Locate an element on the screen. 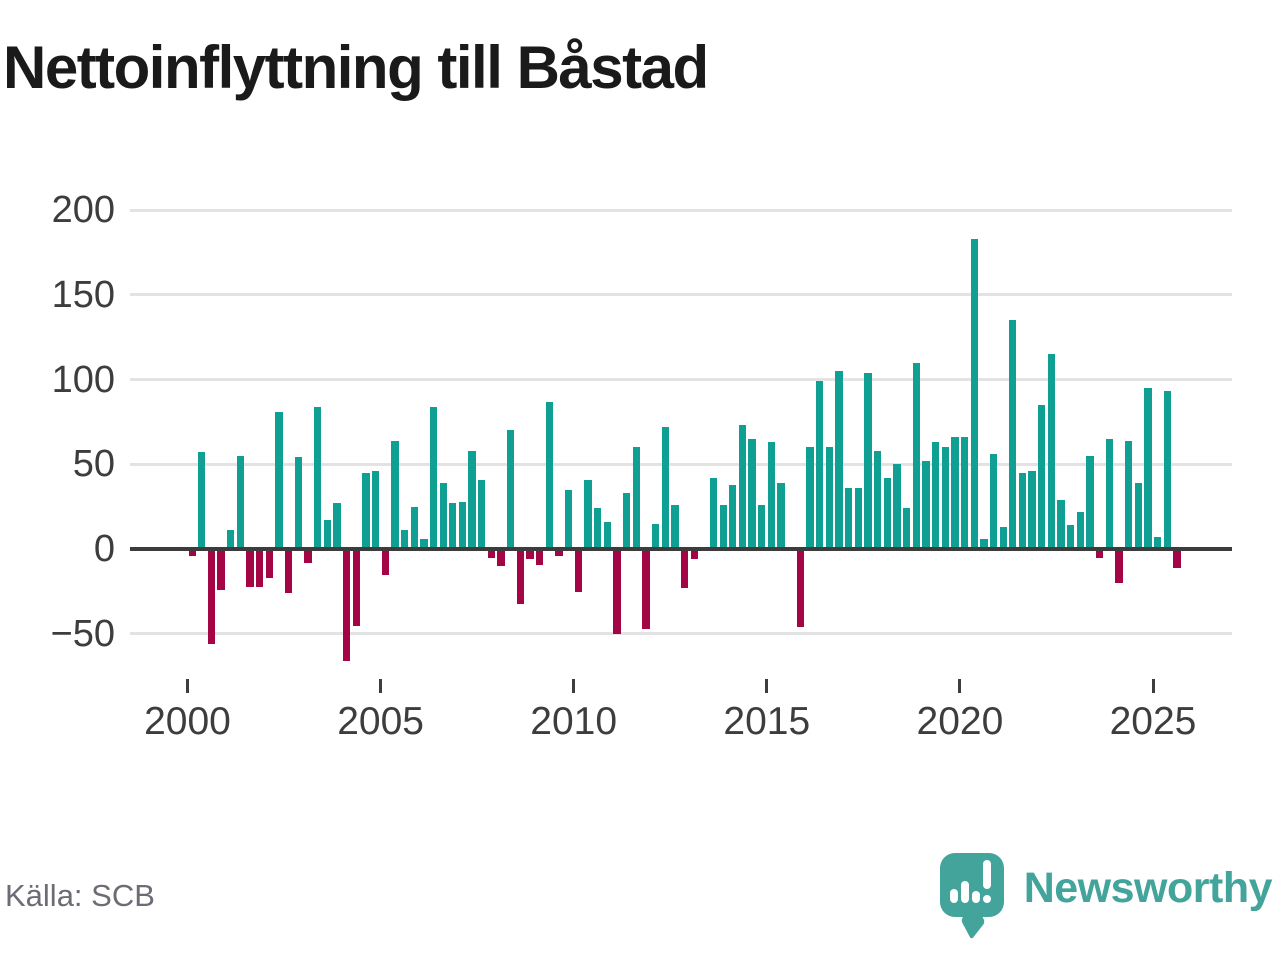  x-axis-label: 2005 is located at coordinates (380, 721).